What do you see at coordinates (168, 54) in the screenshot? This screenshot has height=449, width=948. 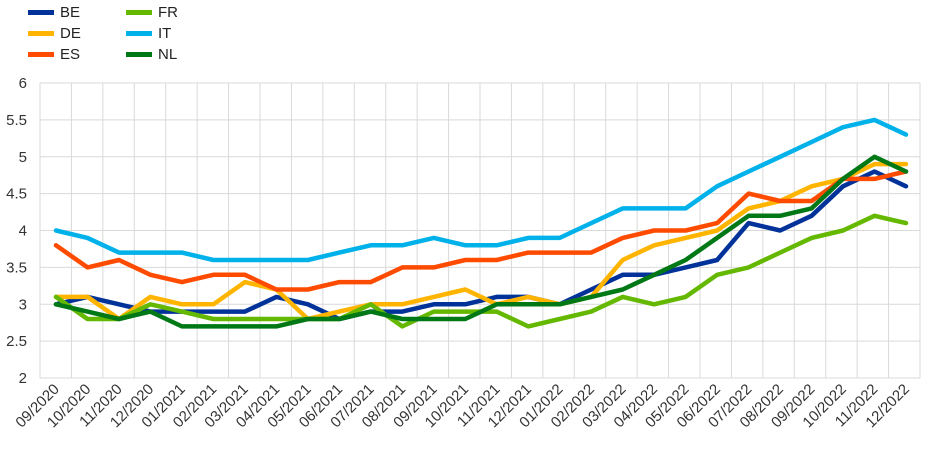 I see `legend-label-nl: NL` at bounding box center [168, 54].